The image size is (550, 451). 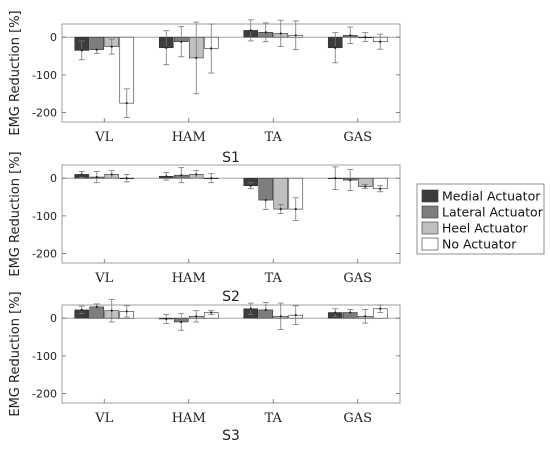 I want to click on legend-label: Medial Actuator, so click(x=491, y=196).